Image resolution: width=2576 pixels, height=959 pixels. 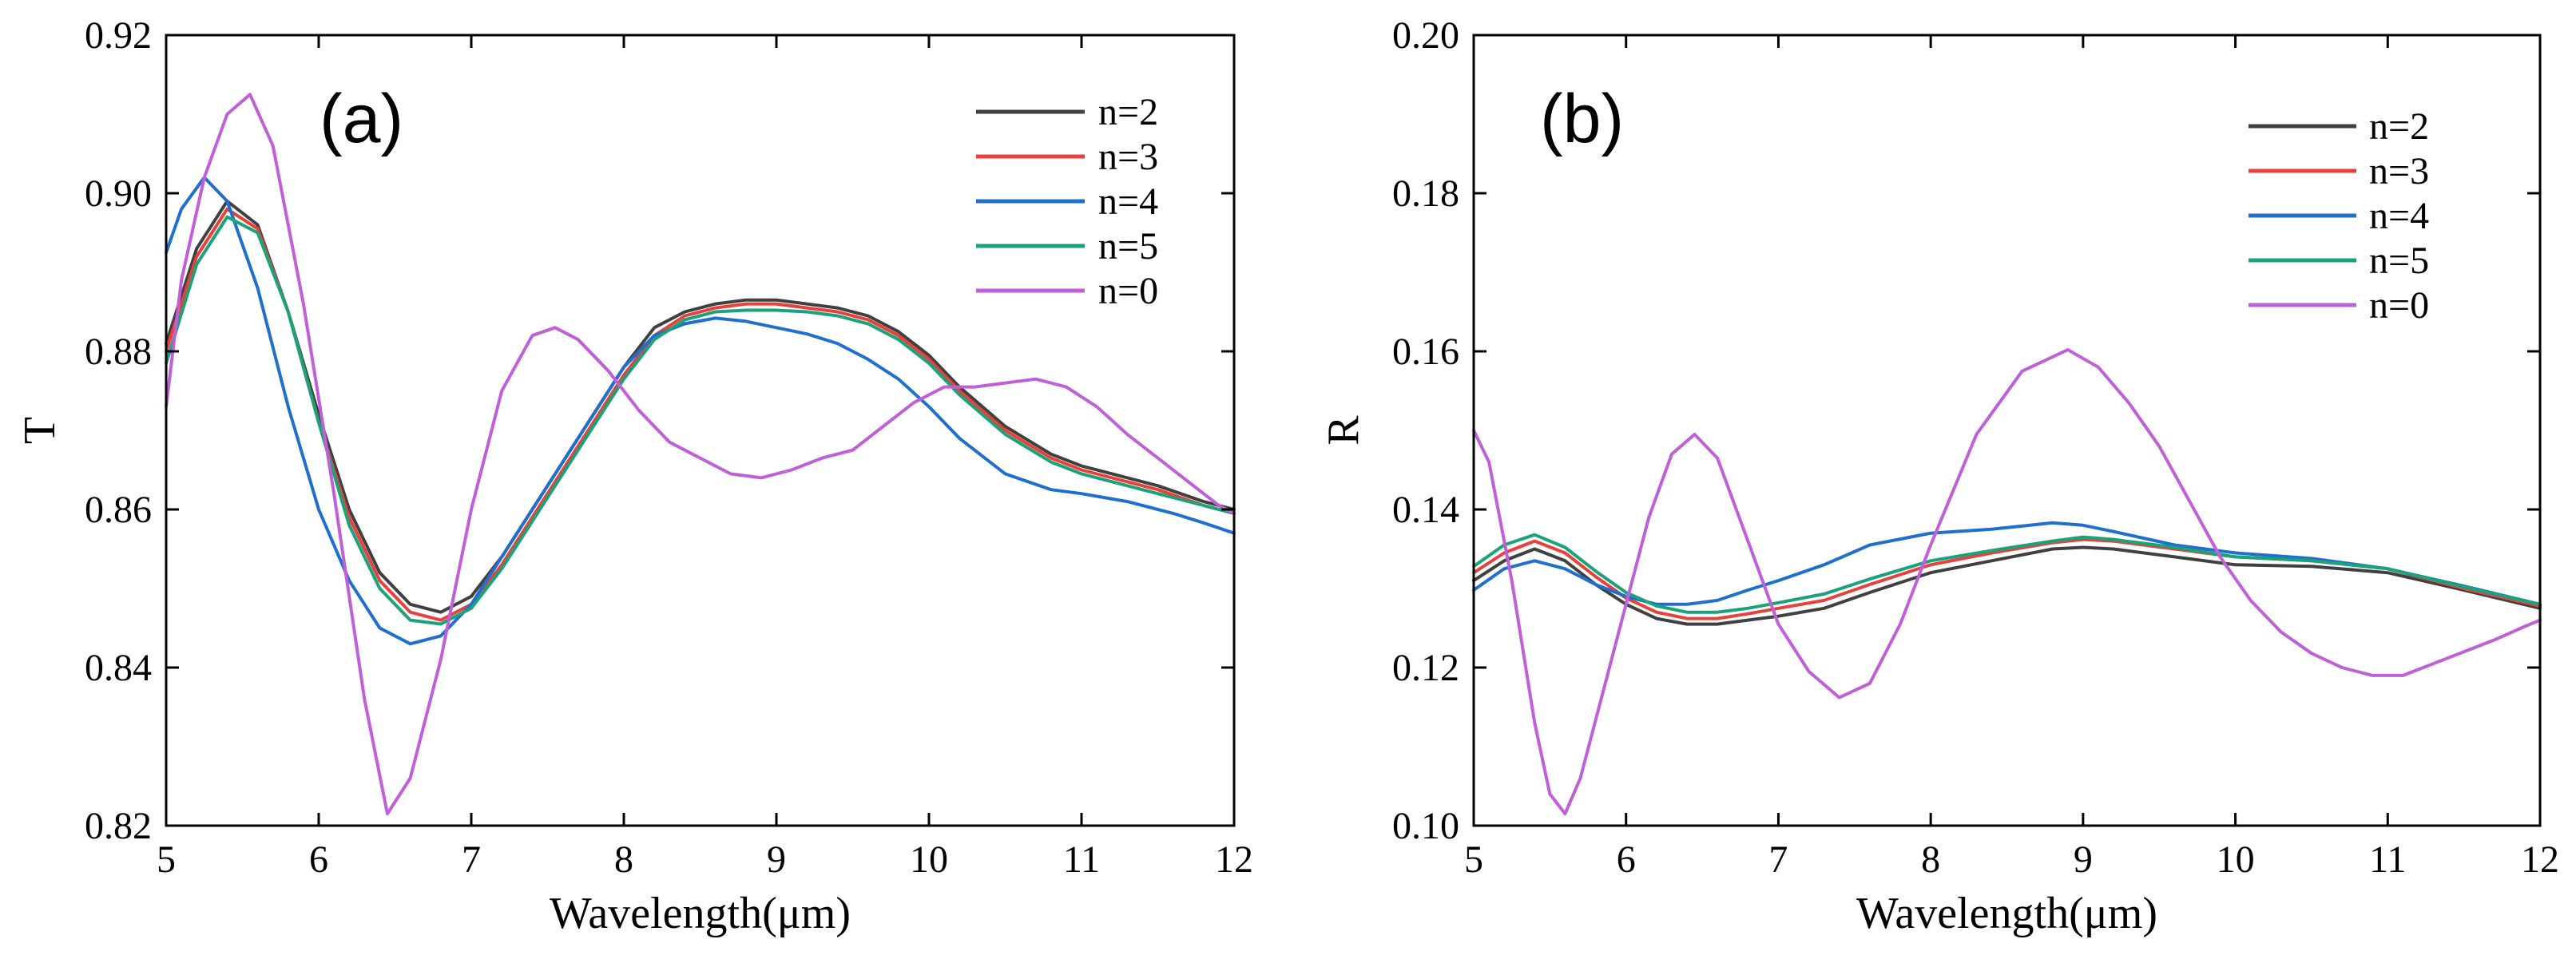 What do you see at coordinates (118, 352) in the screenshot?
I see `y-tick-label: 0.88` at bounding box center [118, 352].